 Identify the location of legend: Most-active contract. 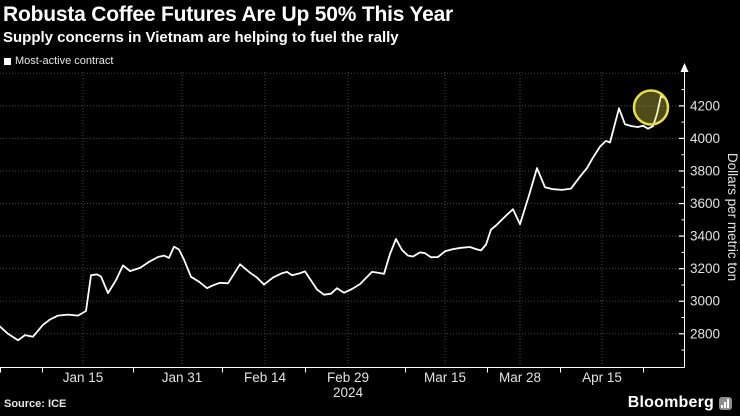
(58, 61).